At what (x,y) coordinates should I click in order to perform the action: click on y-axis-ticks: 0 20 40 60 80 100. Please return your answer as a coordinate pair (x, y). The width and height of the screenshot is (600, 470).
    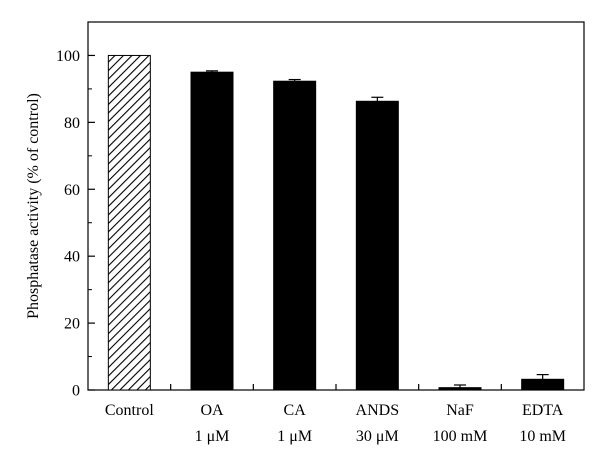
    Looking at the image, I should click on (75, 224).